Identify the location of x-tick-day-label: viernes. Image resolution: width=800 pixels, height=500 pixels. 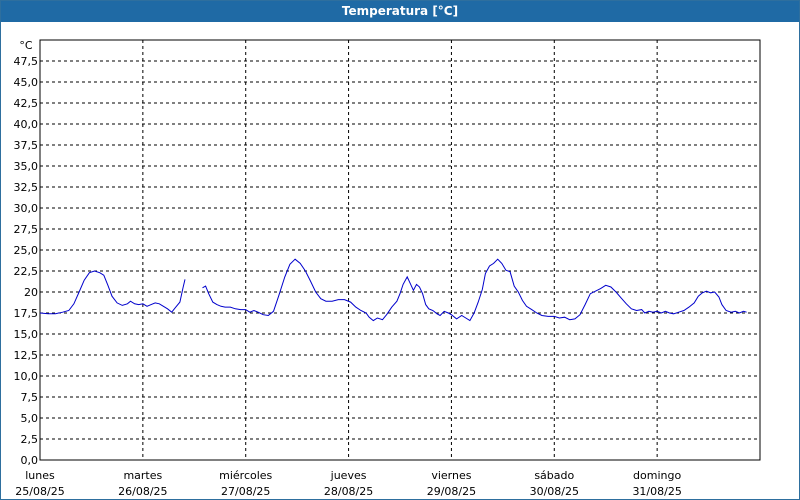
(451, 475).